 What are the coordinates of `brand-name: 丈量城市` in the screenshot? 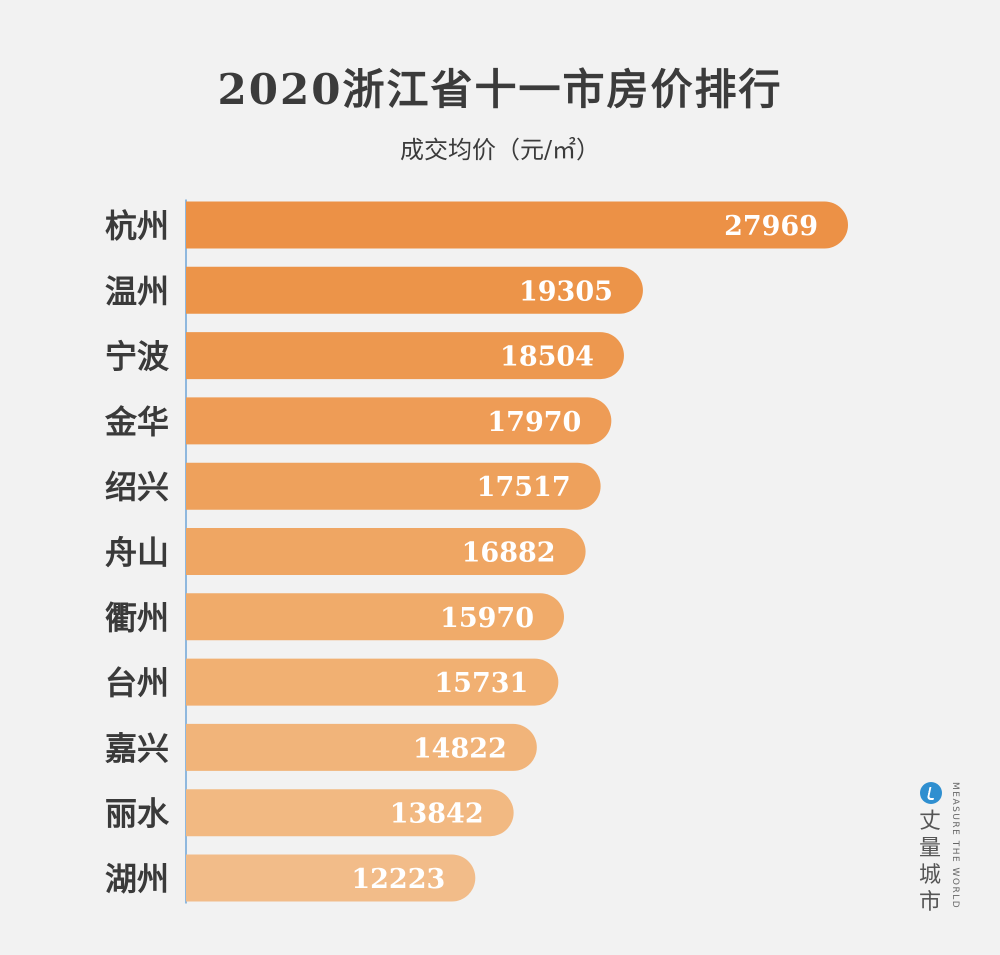 It's located at (930, 862).